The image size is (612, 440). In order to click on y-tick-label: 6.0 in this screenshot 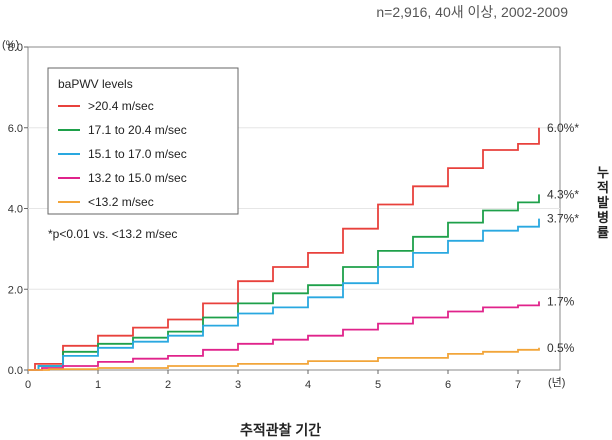, I will do `click(15, 129)`.